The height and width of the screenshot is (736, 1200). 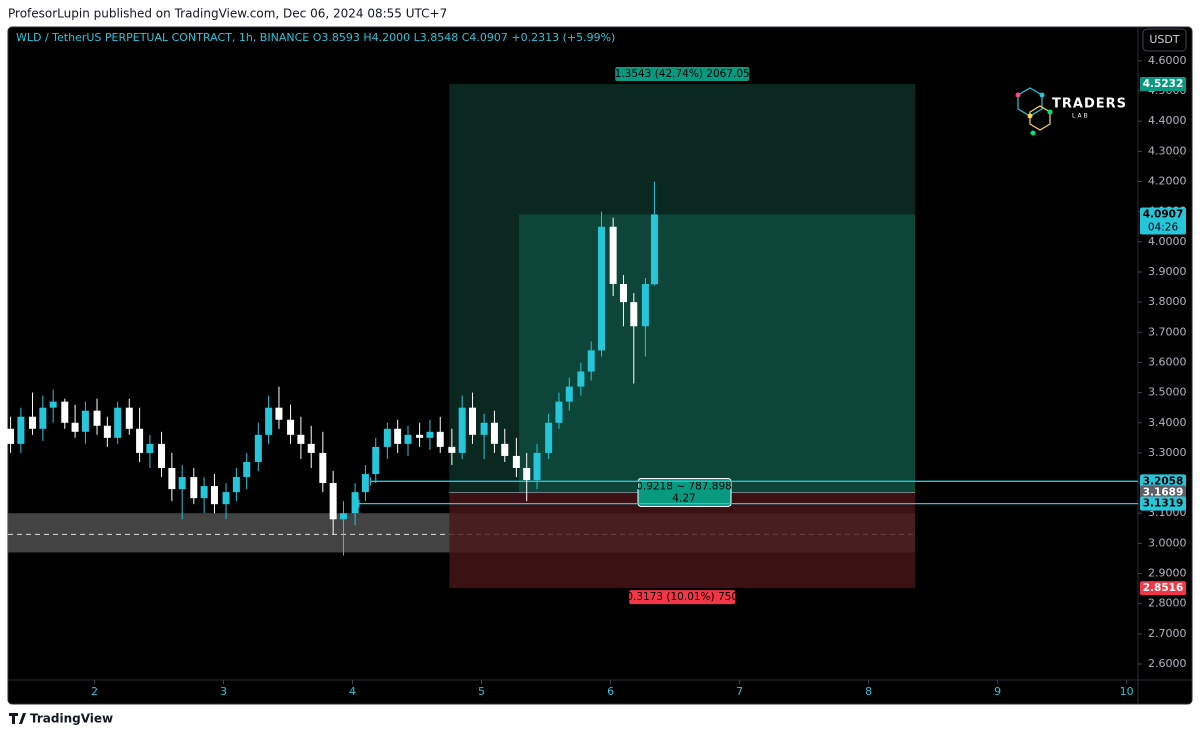 What do you see at coordinates (1167, 60) in the screenshot?
I see `y-tick-label: 4.6000` at bounding box center [1167, 60].